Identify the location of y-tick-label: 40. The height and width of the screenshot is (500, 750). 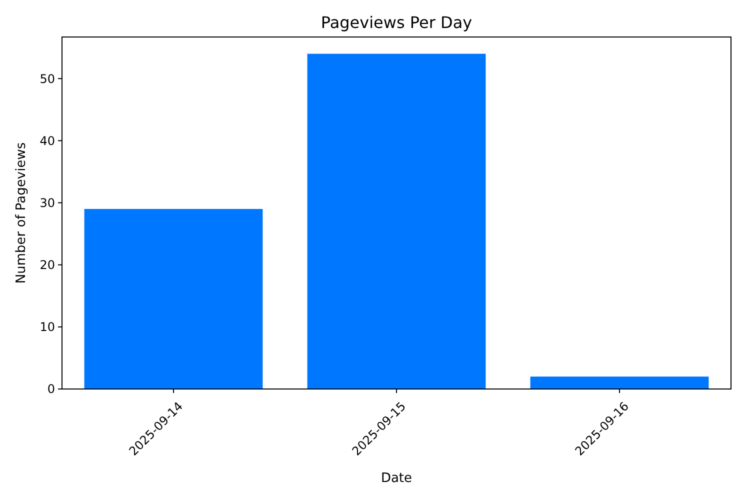
(47, 141).